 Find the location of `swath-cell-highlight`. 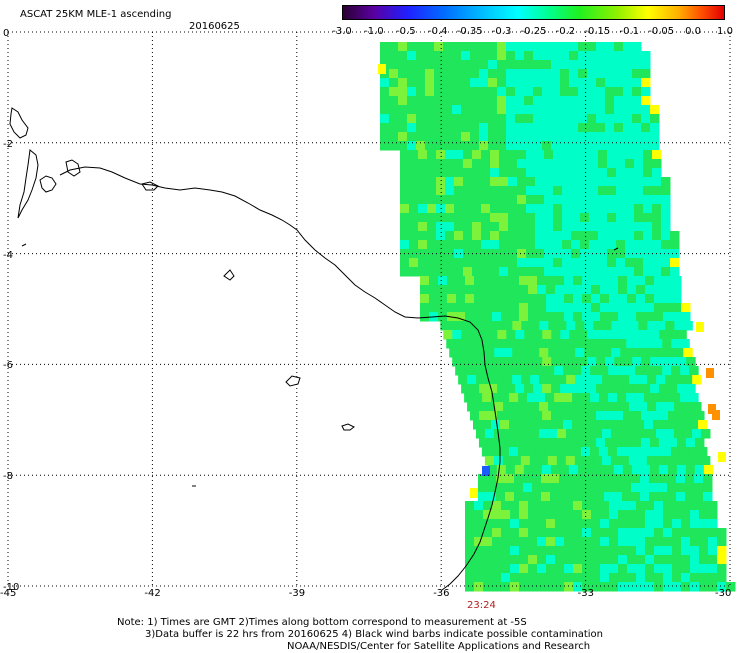

swath-cell-highlight is located at coordinates (486, 471).